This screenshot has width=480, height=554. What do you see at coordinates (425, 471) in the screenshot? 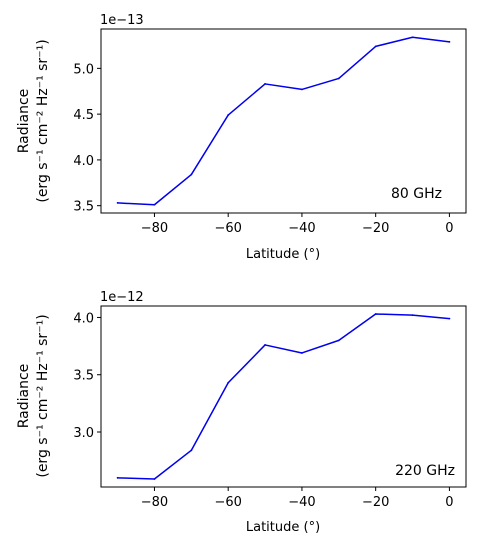
I see `frequency-annotation: 220 GHz` at bounding box center [425, 471].